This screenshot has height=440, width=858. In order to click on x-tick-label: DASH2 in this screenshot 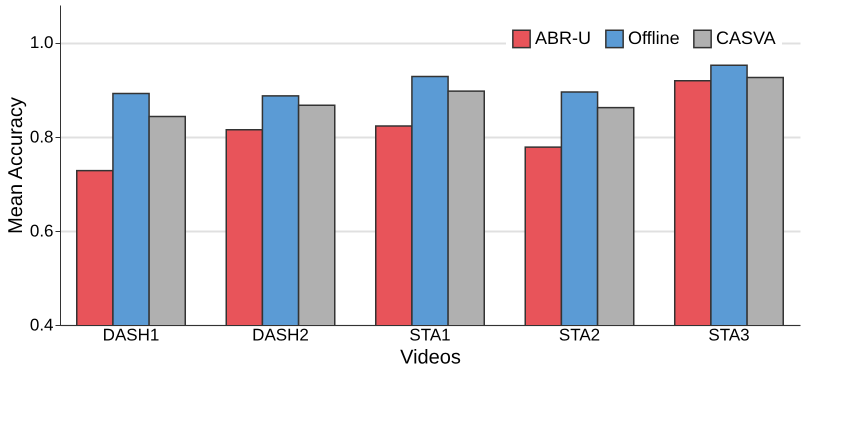, I will do `click(280, 335)`.